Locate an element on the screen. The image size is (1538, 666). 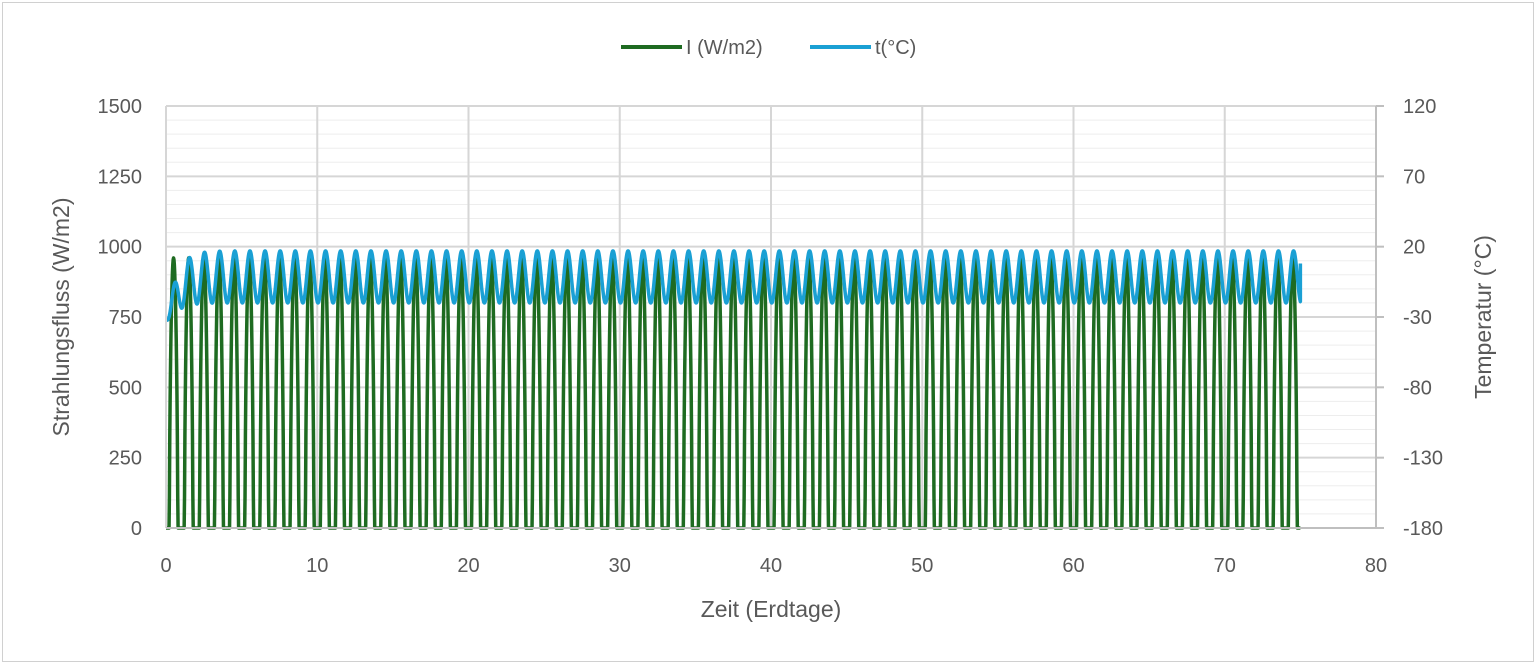
series-temperature is located at coordinates (733, 285).